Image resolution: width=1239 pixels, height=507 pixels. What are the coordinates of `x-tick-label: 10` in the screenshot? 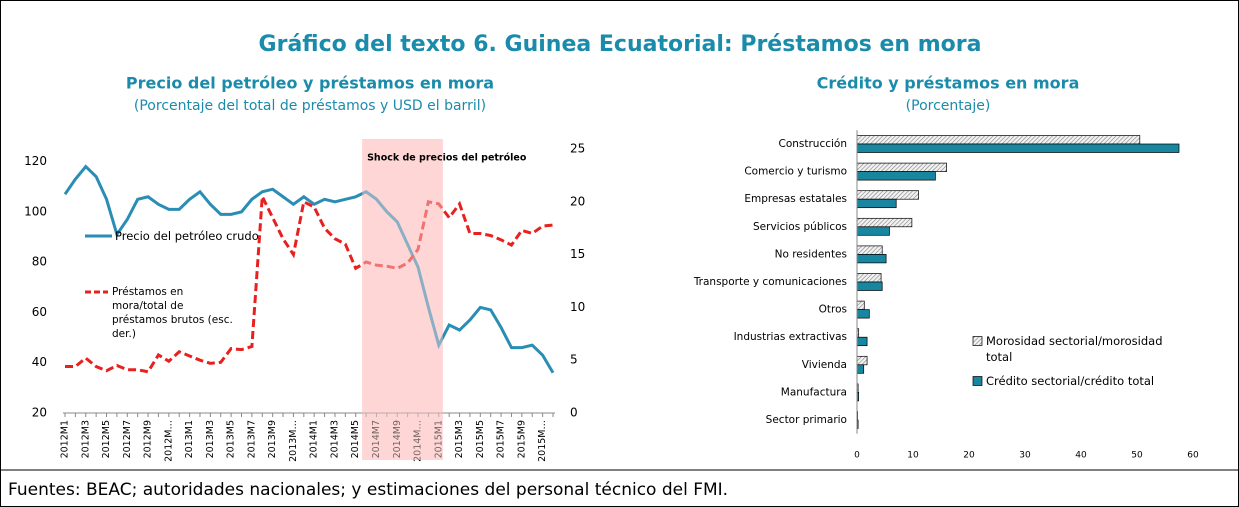 It's located at (913, 456).